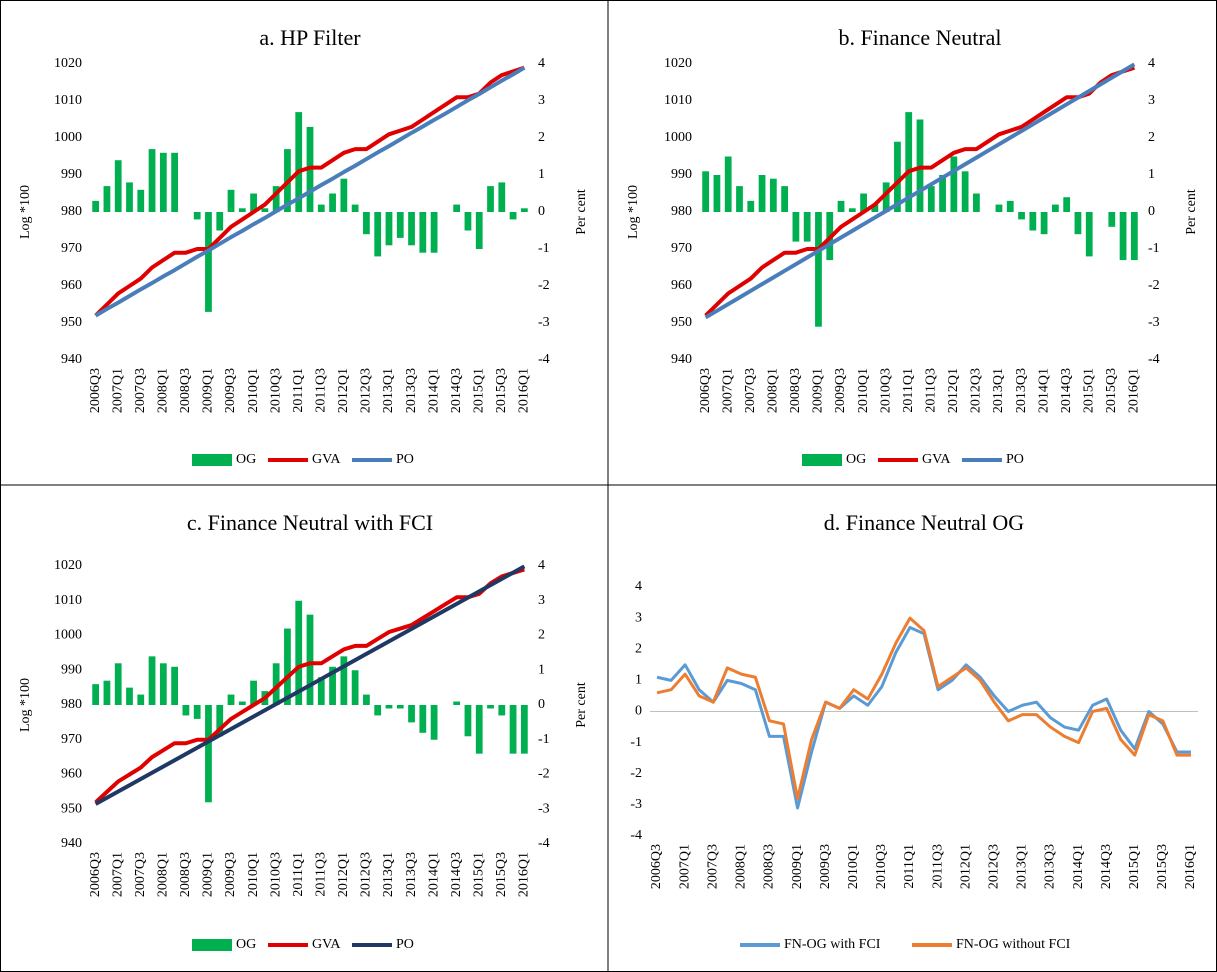 The height and width of the screenshot is (972, 1217). What do you see at coordinates (544, 843) in the screenshot?
I see `y2-tick-label: -4` at bounding box center [544, 843].